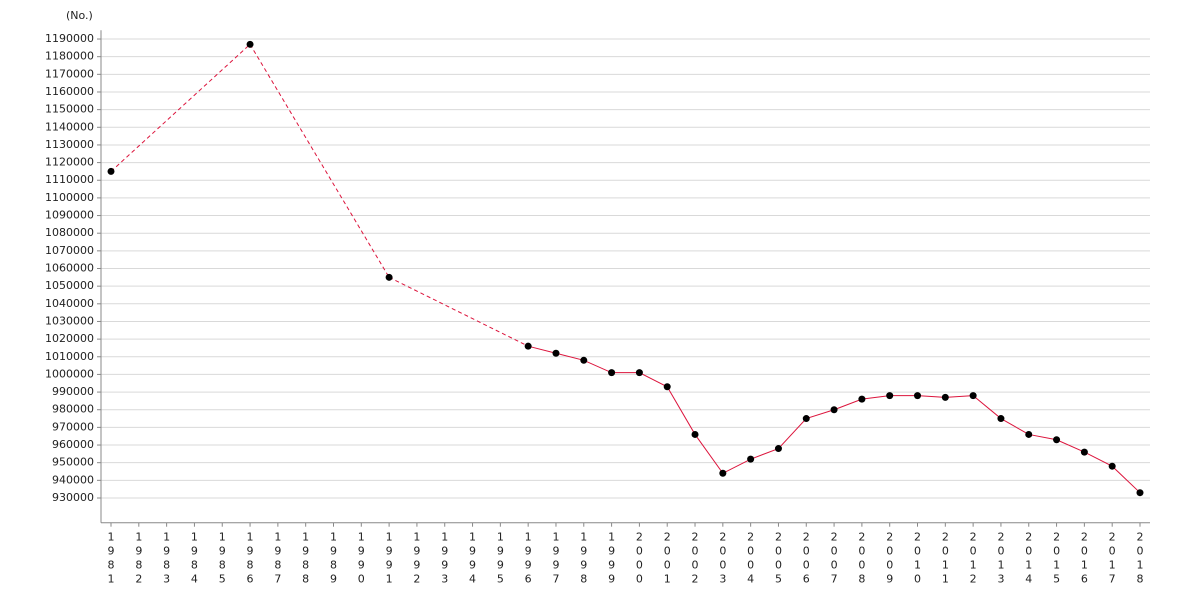 The width and height of the screenshot is (1180, 600). What do you see at coordinates (69, 285) in the screenshot?
I see `y-tick-label: 1050000` at bounding box center [69, 285].